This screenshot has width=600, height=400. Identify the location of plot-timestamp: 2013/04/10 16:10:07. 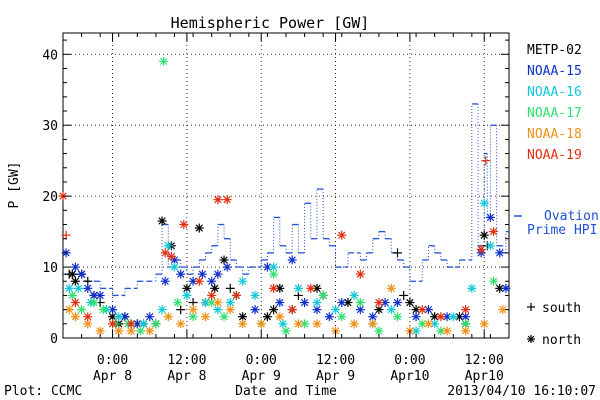
(521, 391).